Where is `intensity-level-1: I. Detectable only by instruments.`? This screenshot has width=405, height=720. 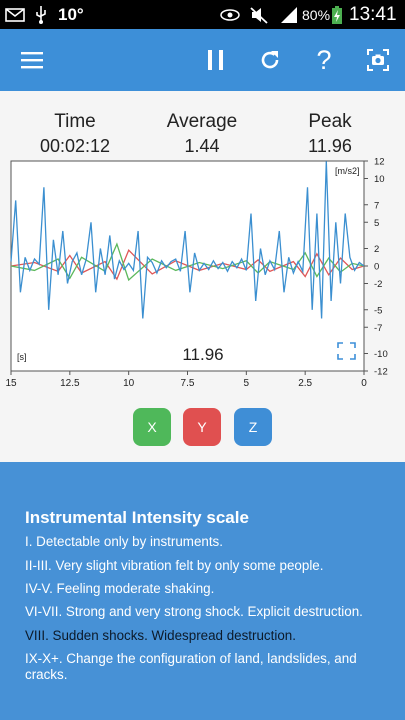
intensity-level-1: I. Detectable only by instruments. is located at coordinates (124, 541).